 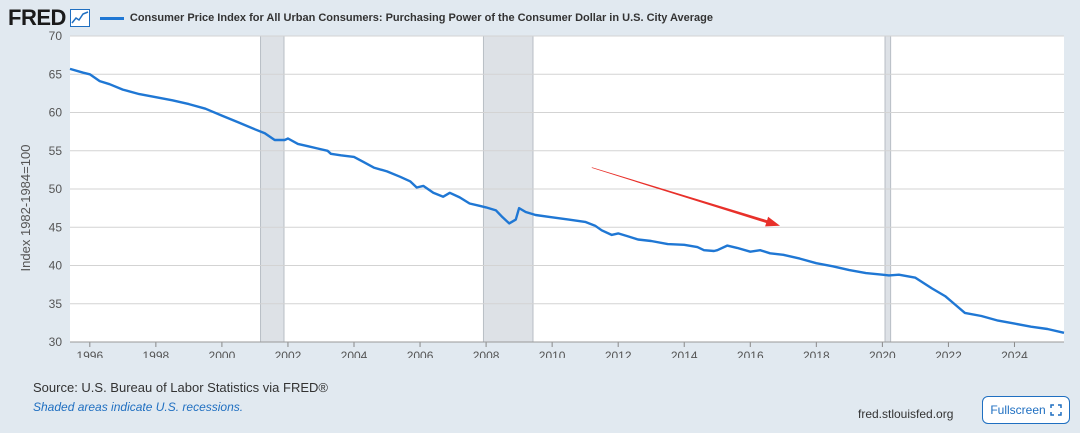 What do you see at coordinates (56, 189) in the screenshot?
I see `y-tick-label: 50` at bounding box center [56, 189].